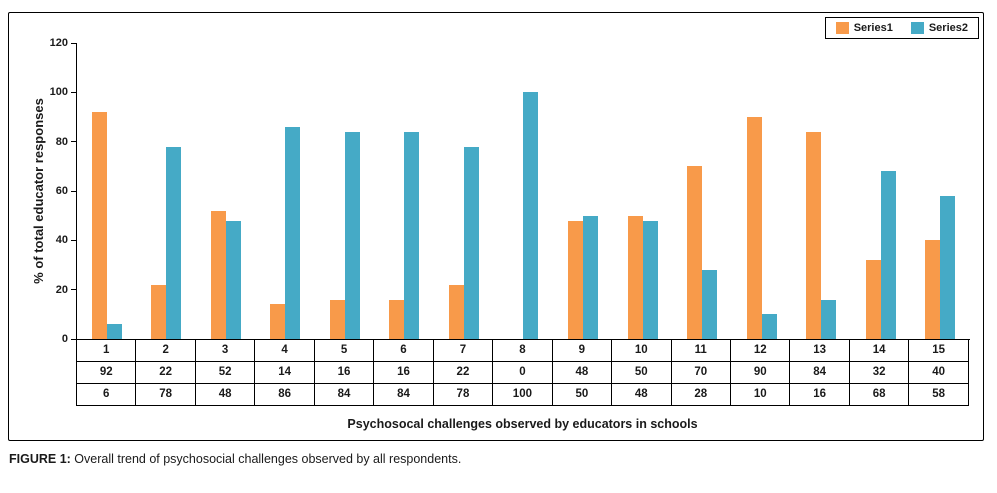 This screenshot has height=493, width=997. Describe the element at coordinates (939, 28) in the screenshot. I see `legend-item-series2: Series2` at that location.